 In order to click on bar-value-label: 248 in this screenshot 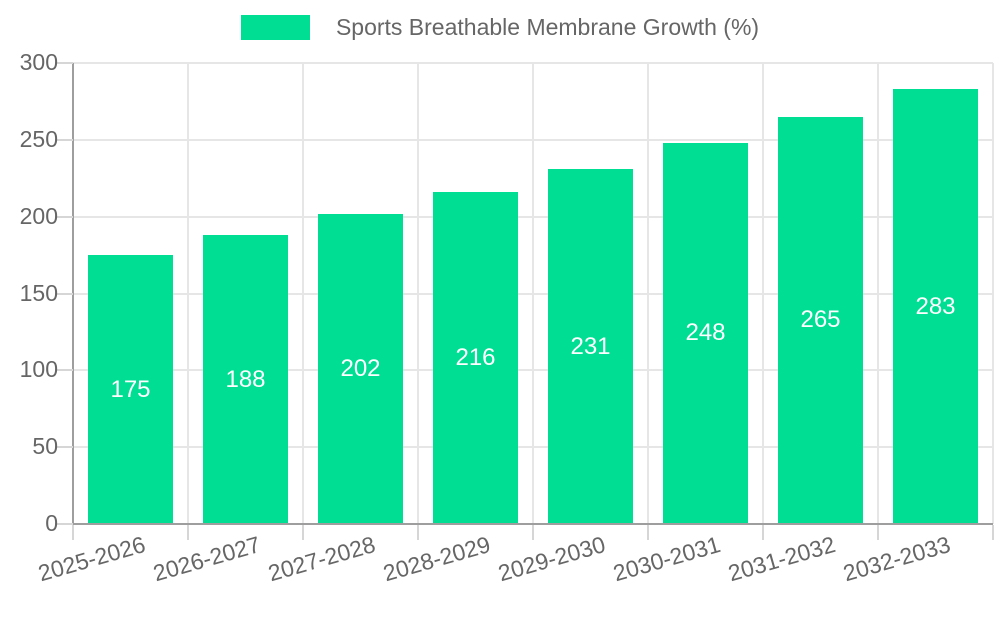, I will do `click(705, 333)`.